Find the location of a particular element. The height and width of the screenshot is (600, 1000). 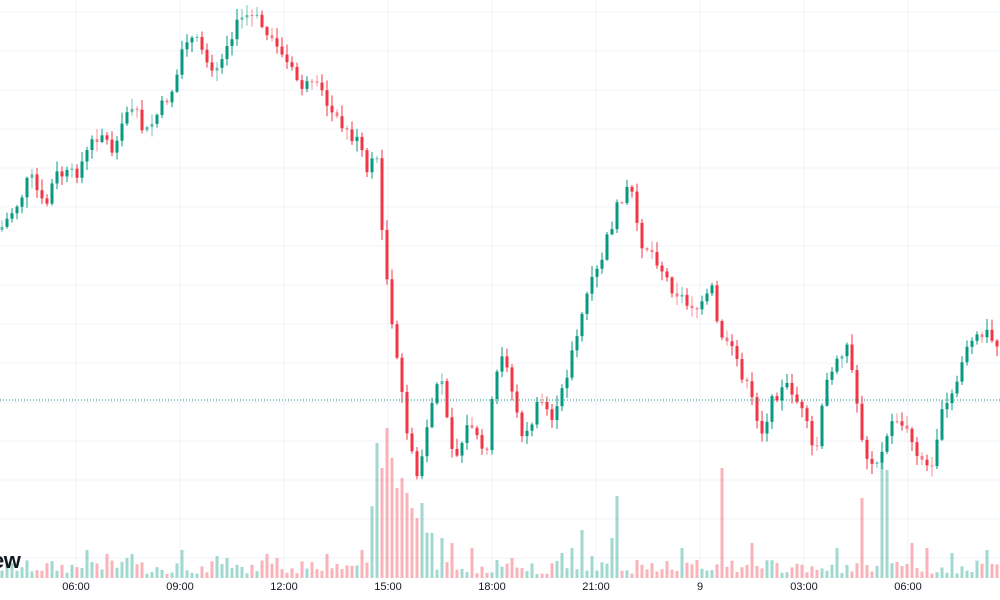

time-axis-label: 21:00 is located at coordinates (596, 587).